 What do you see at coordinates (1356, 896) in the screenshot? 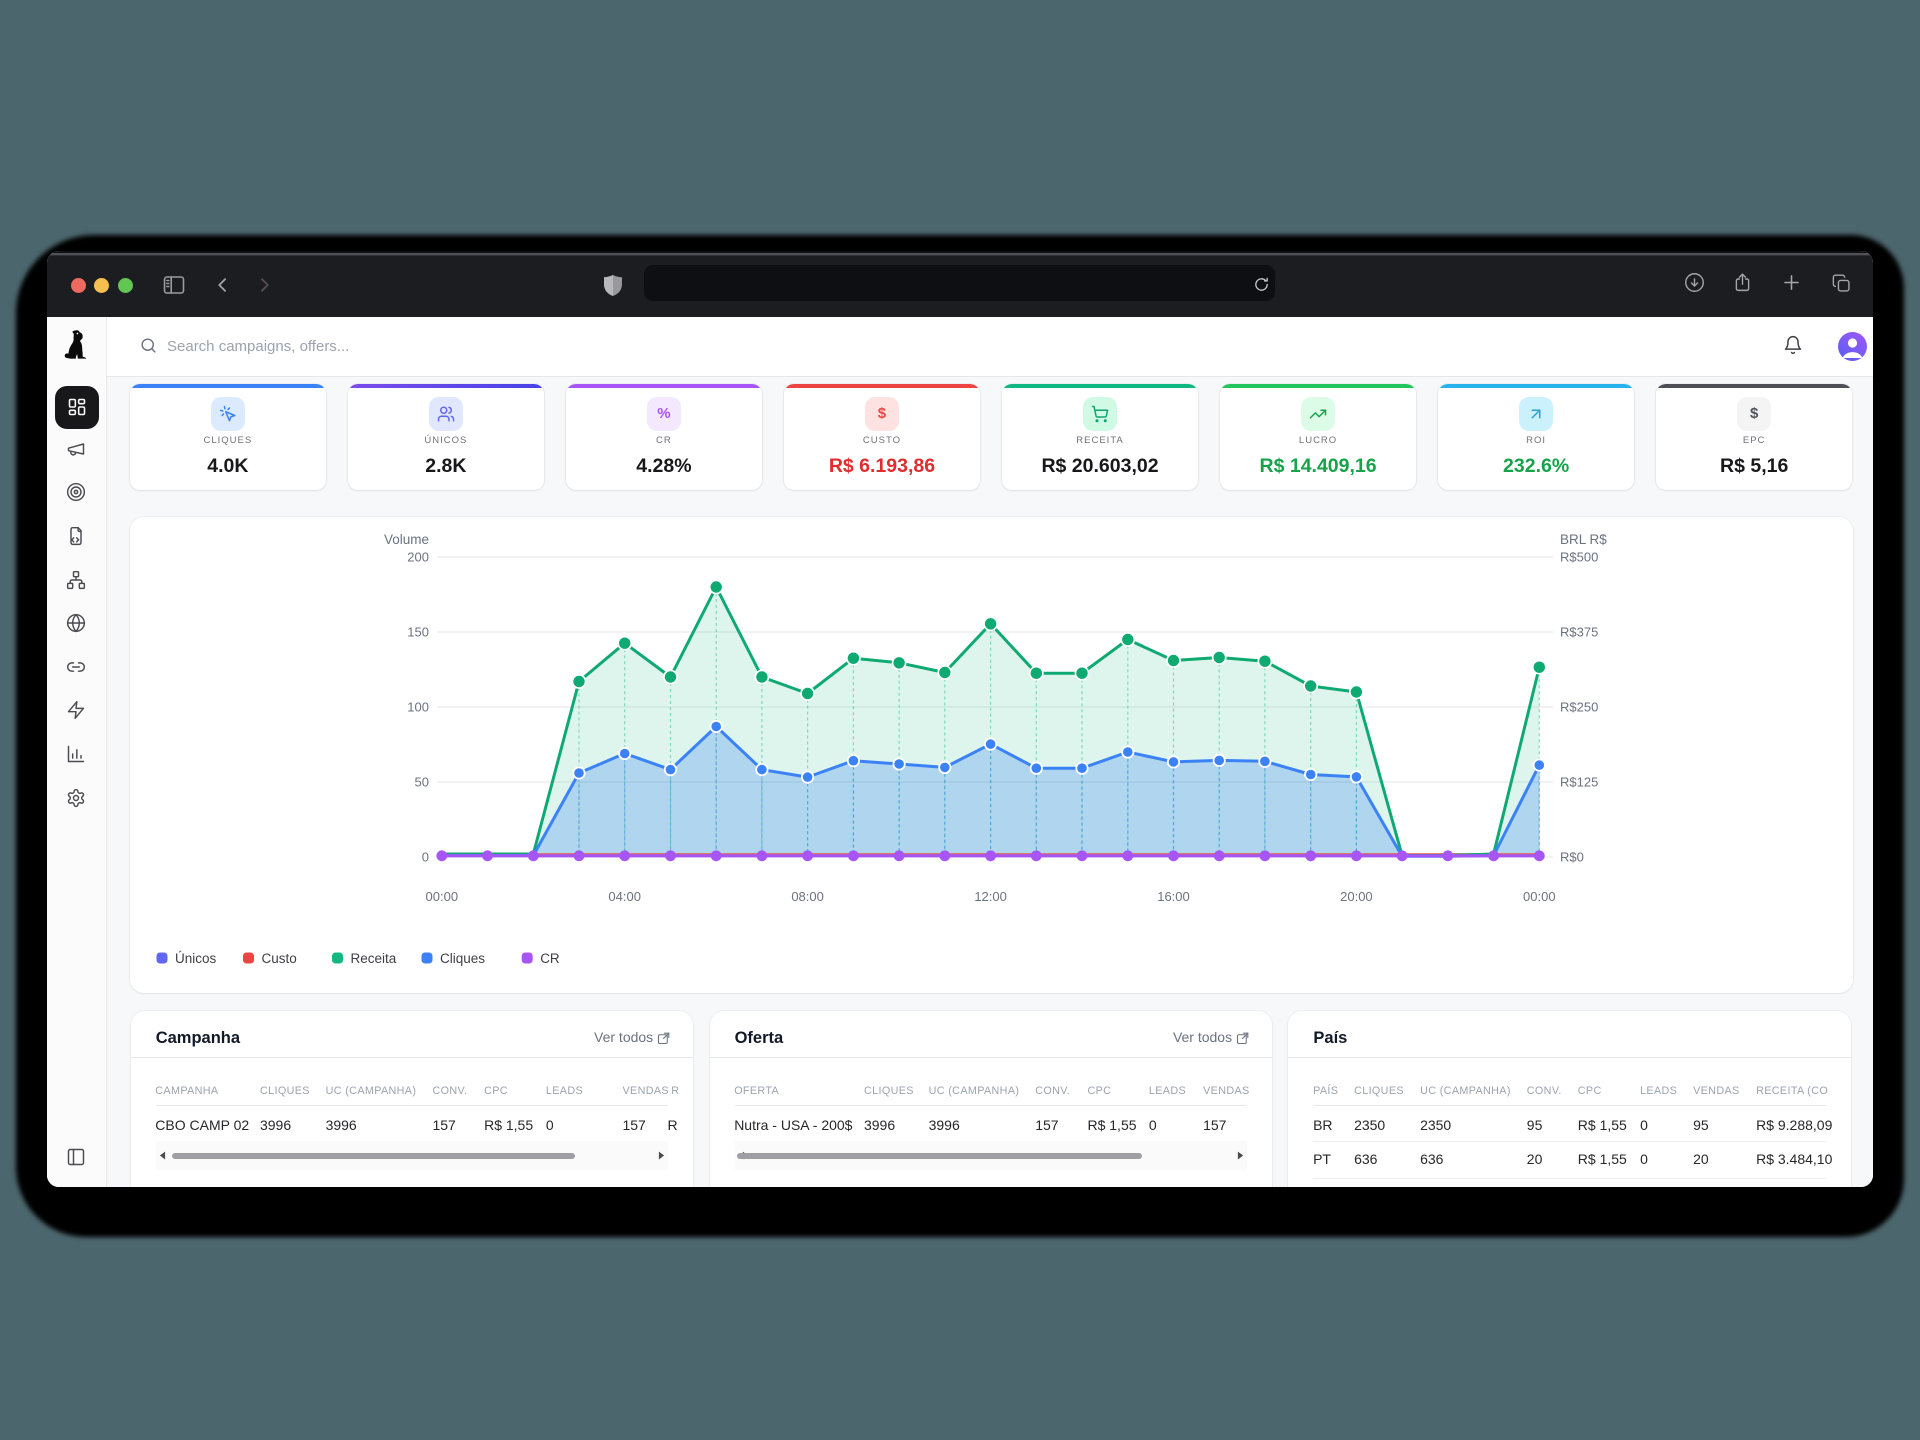
I see `svg-text: 20:00` at bounding box center [1356, 896].